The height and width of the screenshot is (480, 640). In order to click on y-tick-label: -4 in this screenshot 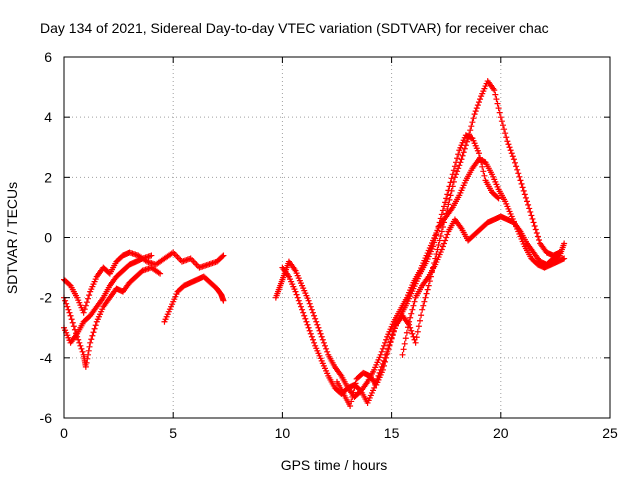, I will do `click(46, 358)`.